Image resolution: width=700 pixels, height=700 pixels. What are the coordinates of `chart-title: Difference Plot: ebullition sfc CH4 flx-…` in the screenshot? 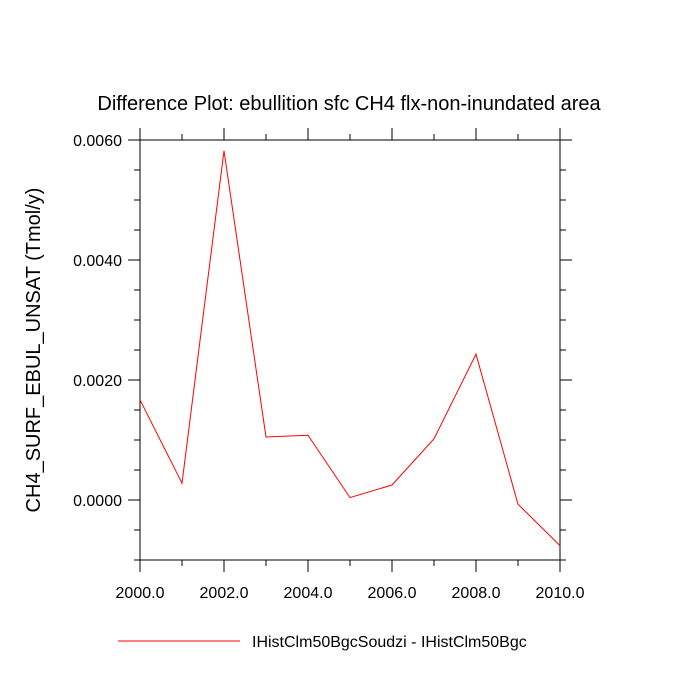 It's located at (349, 104).